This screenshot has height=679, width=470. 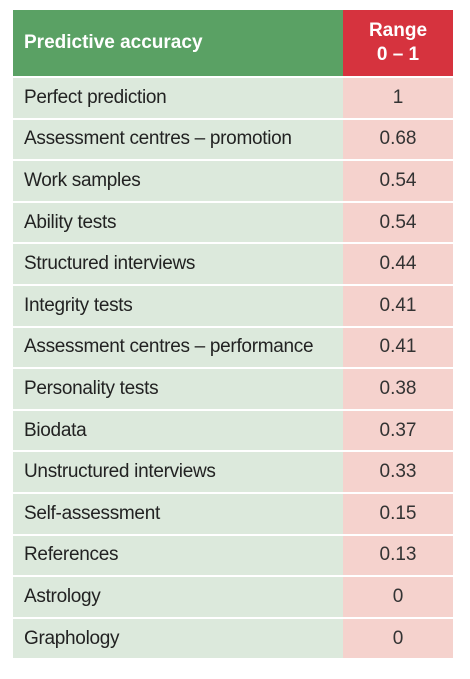 I want to click on table-row: Unstructured interviews 0.33, so click(x=233, y=473).